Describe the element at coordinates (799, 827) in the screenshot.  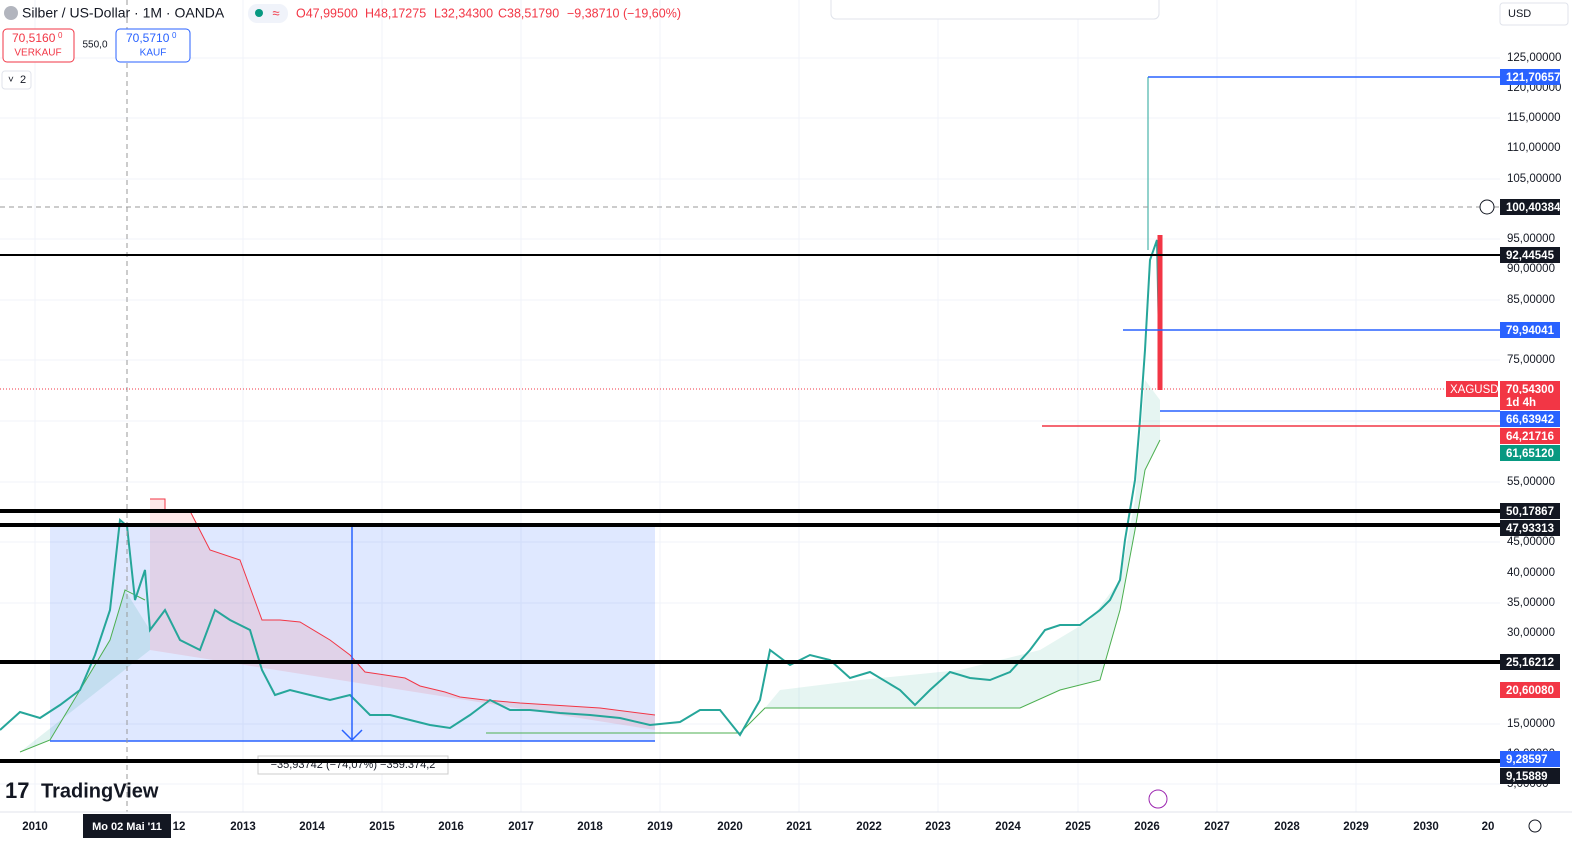
I see `time-label: 2021` at that location.